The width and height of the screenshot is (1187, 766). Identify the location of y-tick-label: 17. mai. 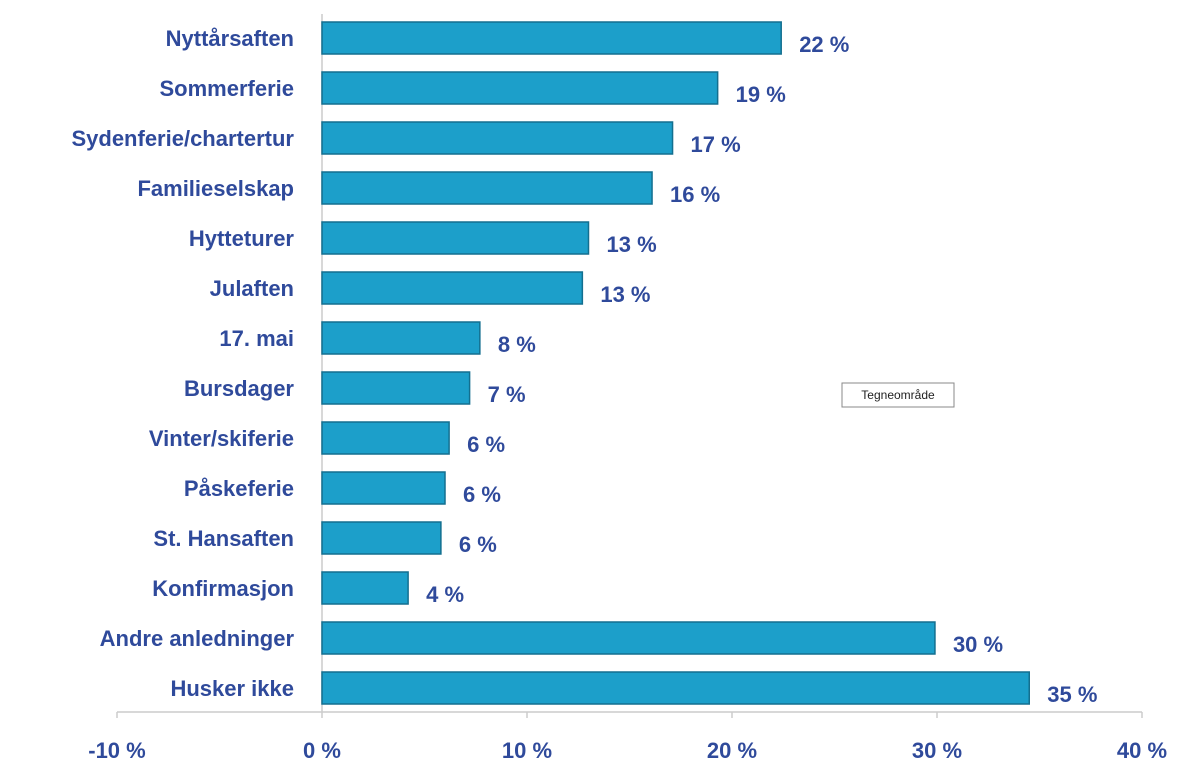
(256, 338).